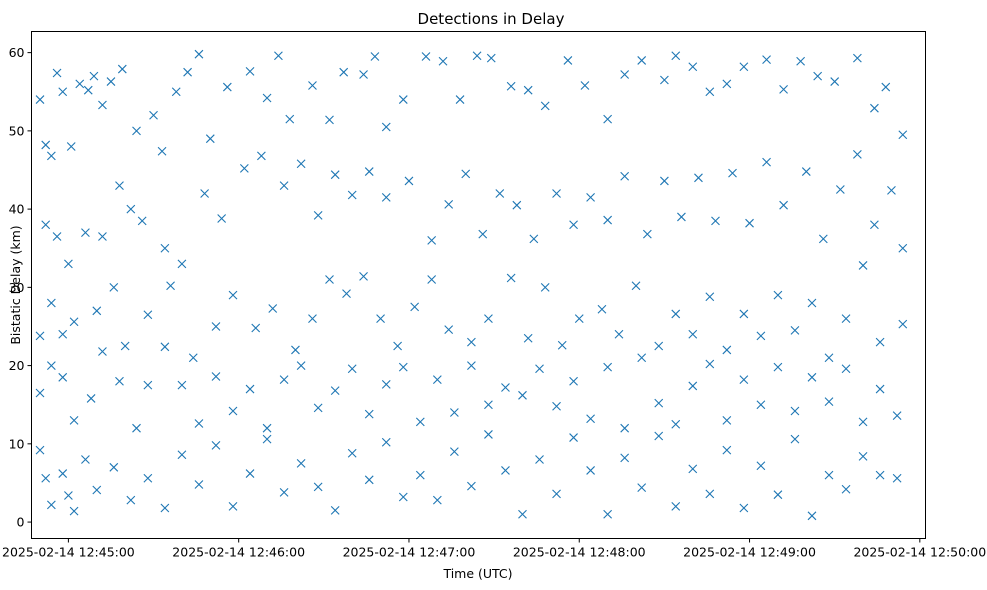 The width and height of the screenshot is (987, 590). Describe the element at coordinates (15, 284) in the screenshot. I see `y-axis-title: Bistatic Delay (km)` at that location.